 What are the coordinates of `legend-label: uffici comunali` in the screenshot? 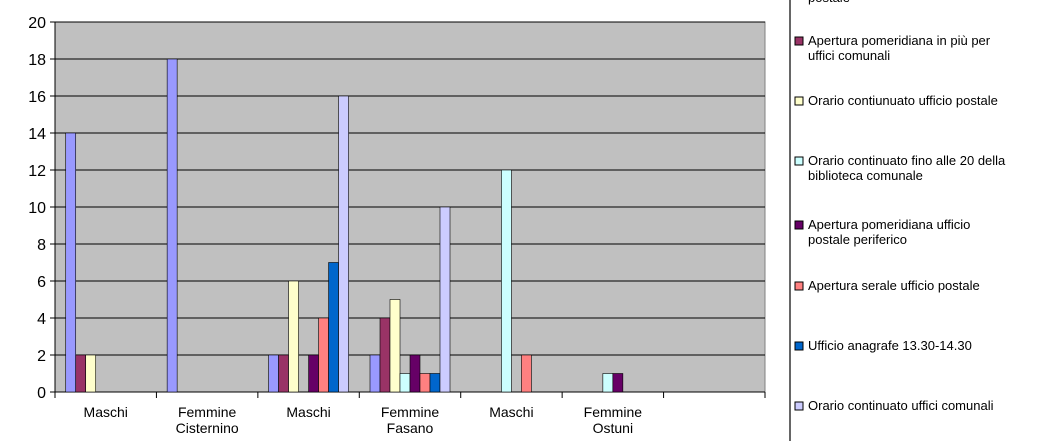 It's located at (849, 55).